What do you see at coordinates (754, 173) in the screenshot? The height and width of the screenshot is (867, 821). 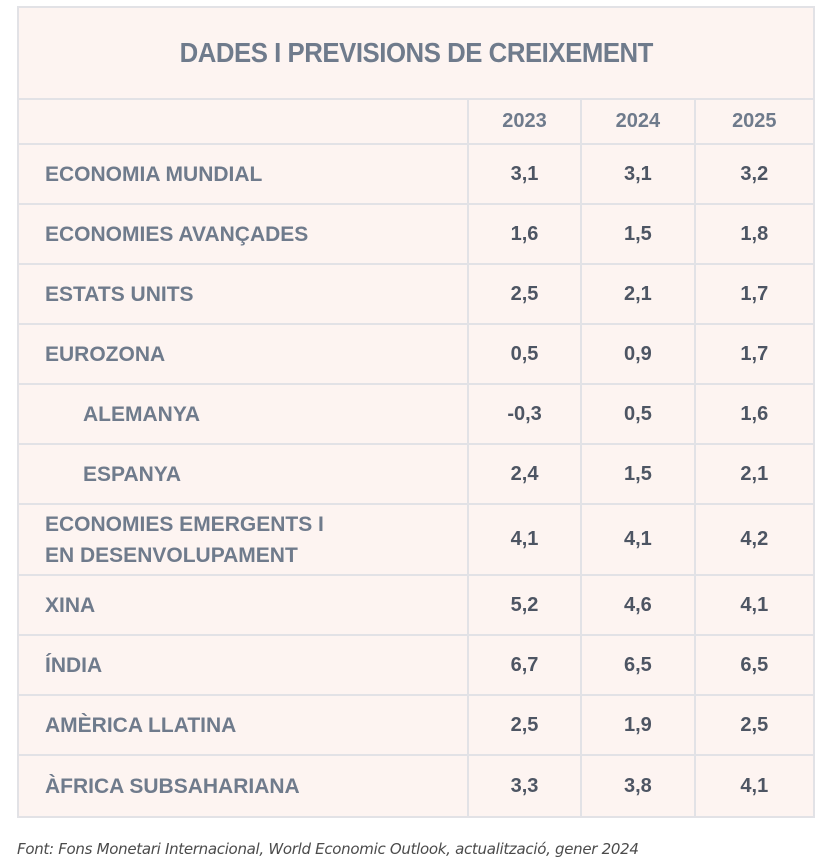 I see `row-value: 3,2` at bounding box center [754, 173].